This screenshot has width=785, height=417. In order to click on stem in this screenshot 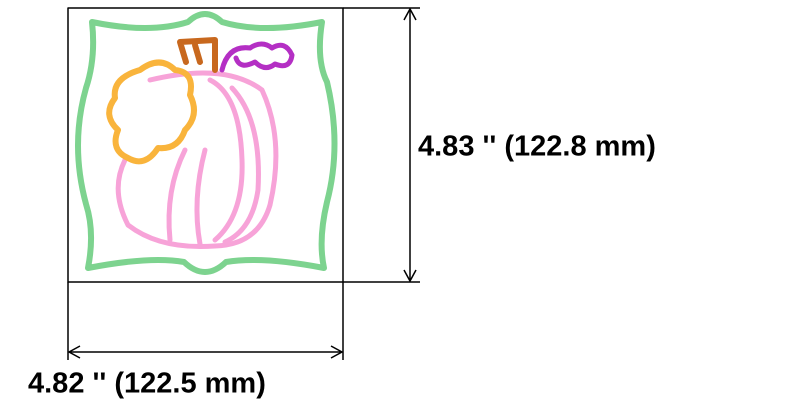, I will do `click(197, 55)`.